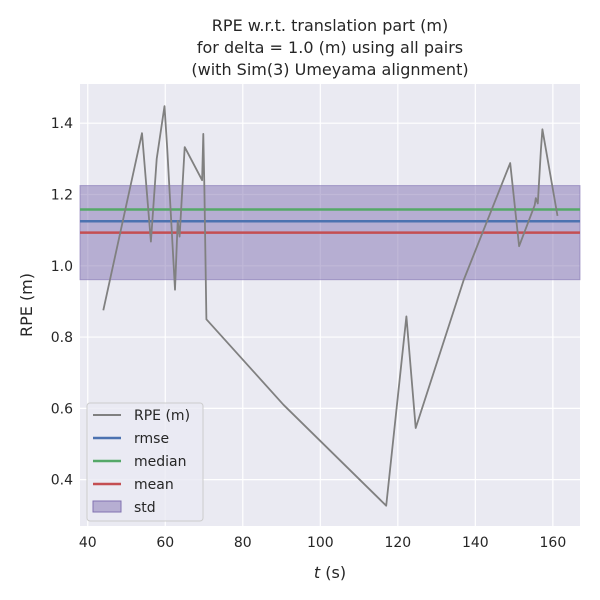 The height and width of the screenshot is (600, 600). I want to click on x-axis-label-variable: t, so click(317, 572).